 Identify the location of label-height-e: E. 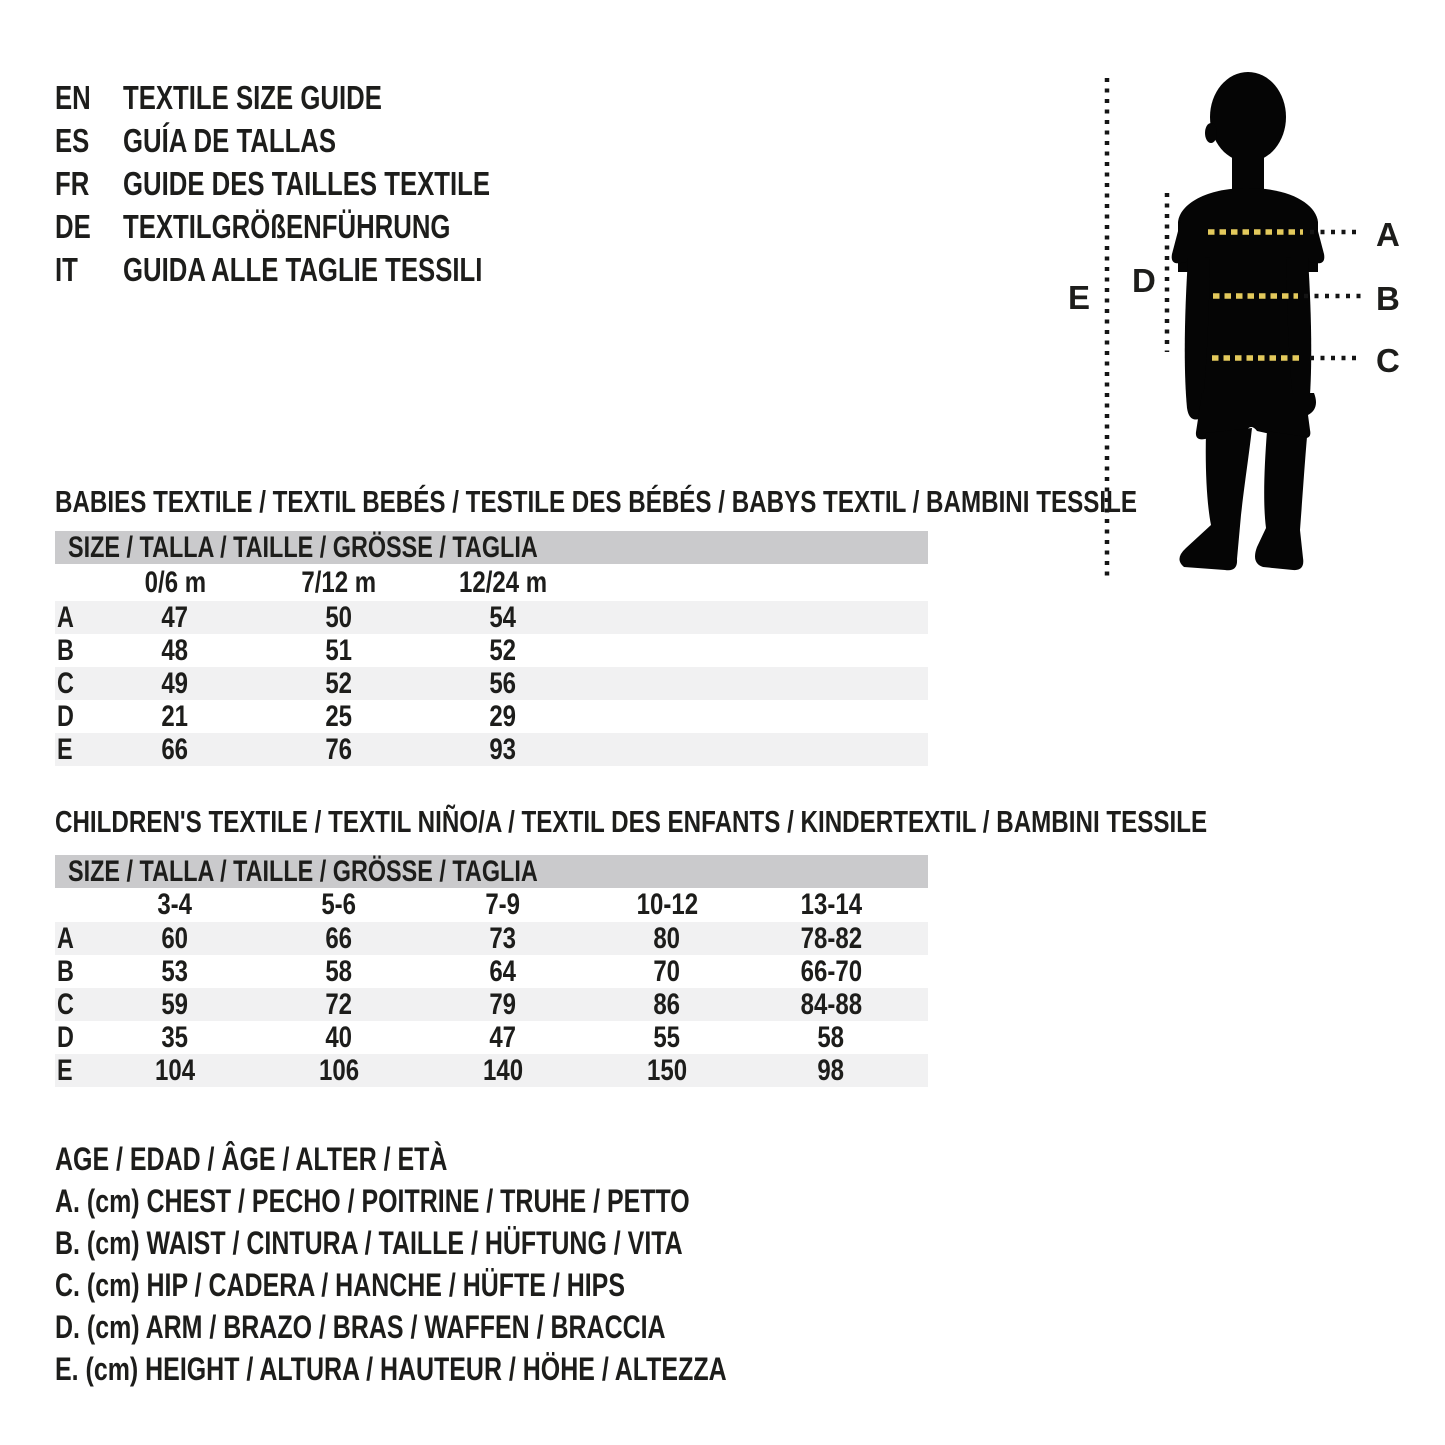
(1079, 297).